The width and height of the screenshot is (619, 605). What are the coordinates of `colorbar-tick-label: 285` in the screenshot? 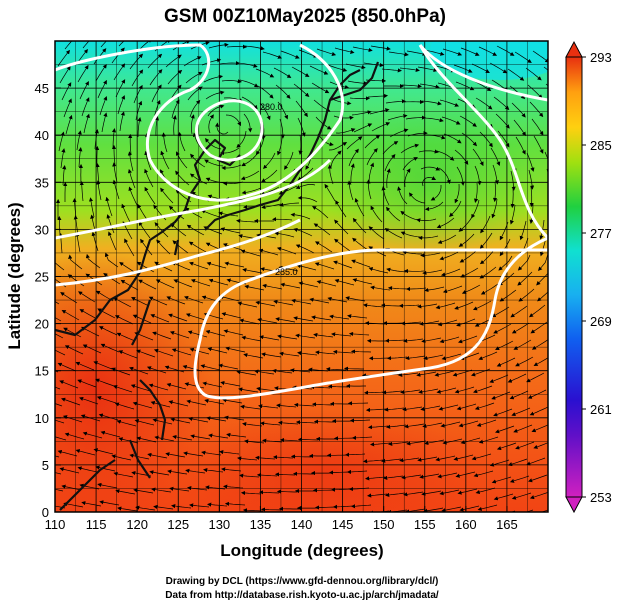 It's located at (601, 145).